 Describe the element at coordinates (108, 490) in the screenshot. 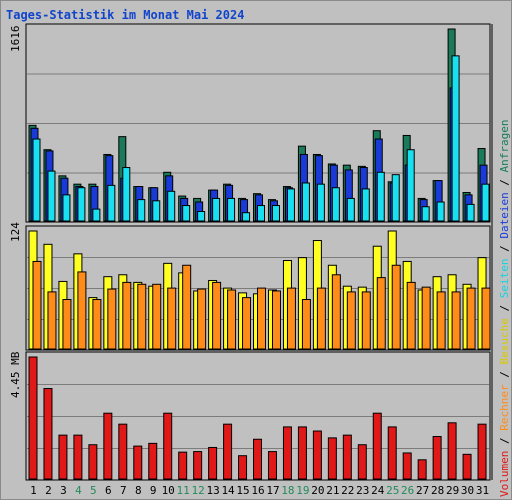

I see `day-label: 6` at that location.